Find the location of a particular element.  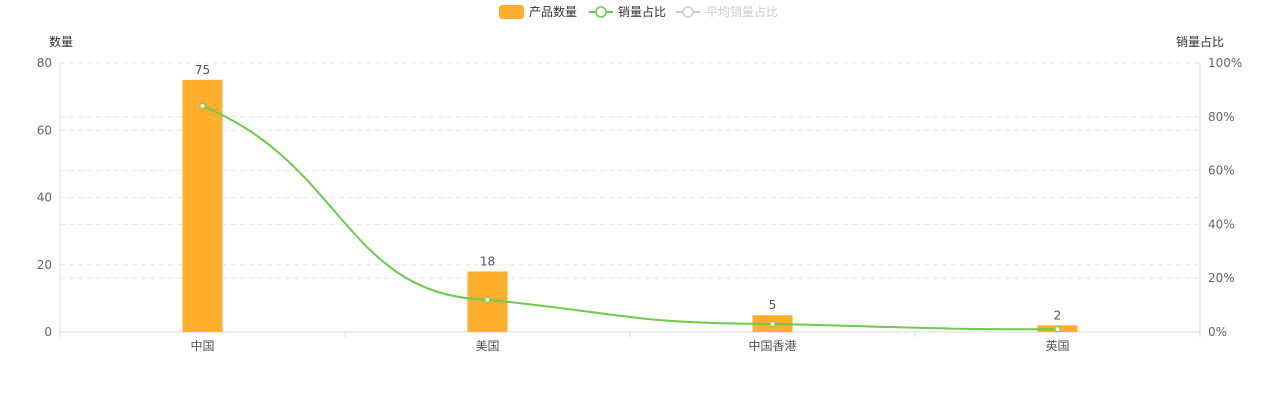

x-category-label: 中国 is located at coordinates (202, 345).